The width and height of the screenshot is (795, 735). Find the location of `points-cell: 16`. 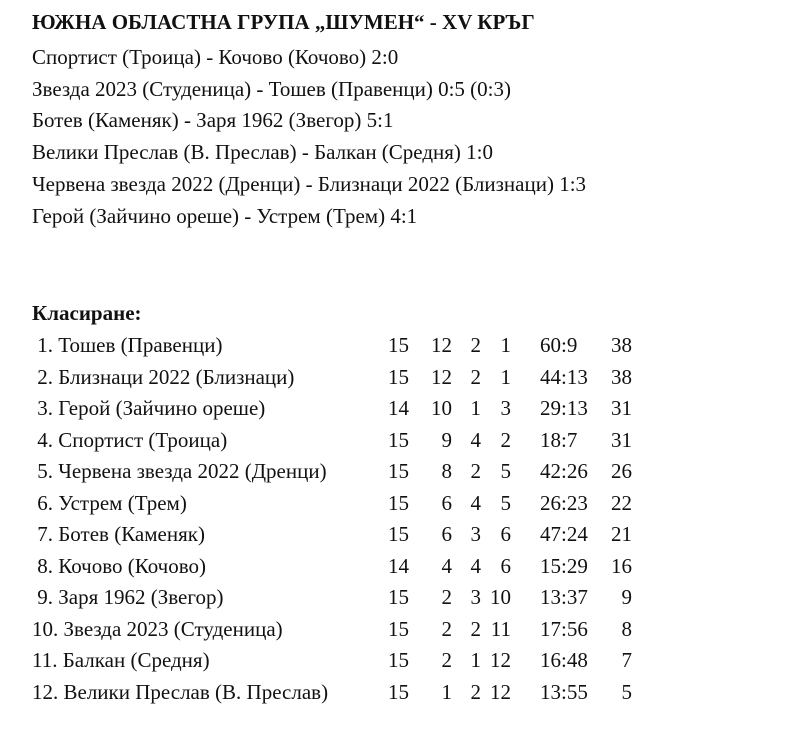

points-cell: 16 is located at coordinates (621, 565).